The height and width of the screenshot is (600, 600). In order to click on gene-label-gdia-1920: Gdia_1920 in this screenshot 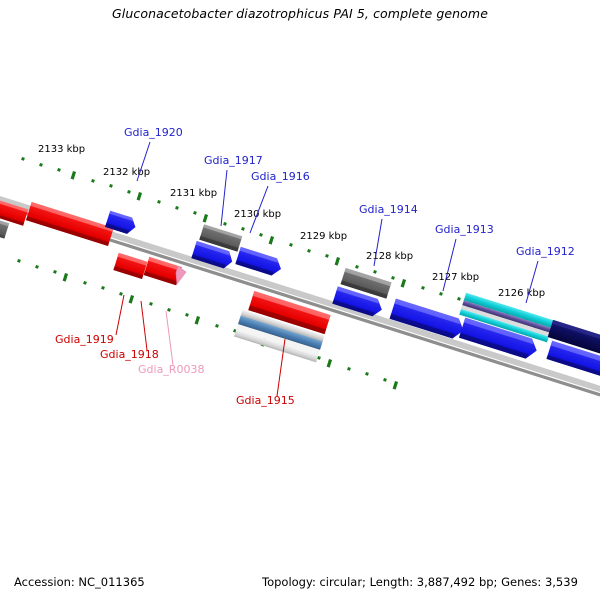, I will do `click(153, 132)`.